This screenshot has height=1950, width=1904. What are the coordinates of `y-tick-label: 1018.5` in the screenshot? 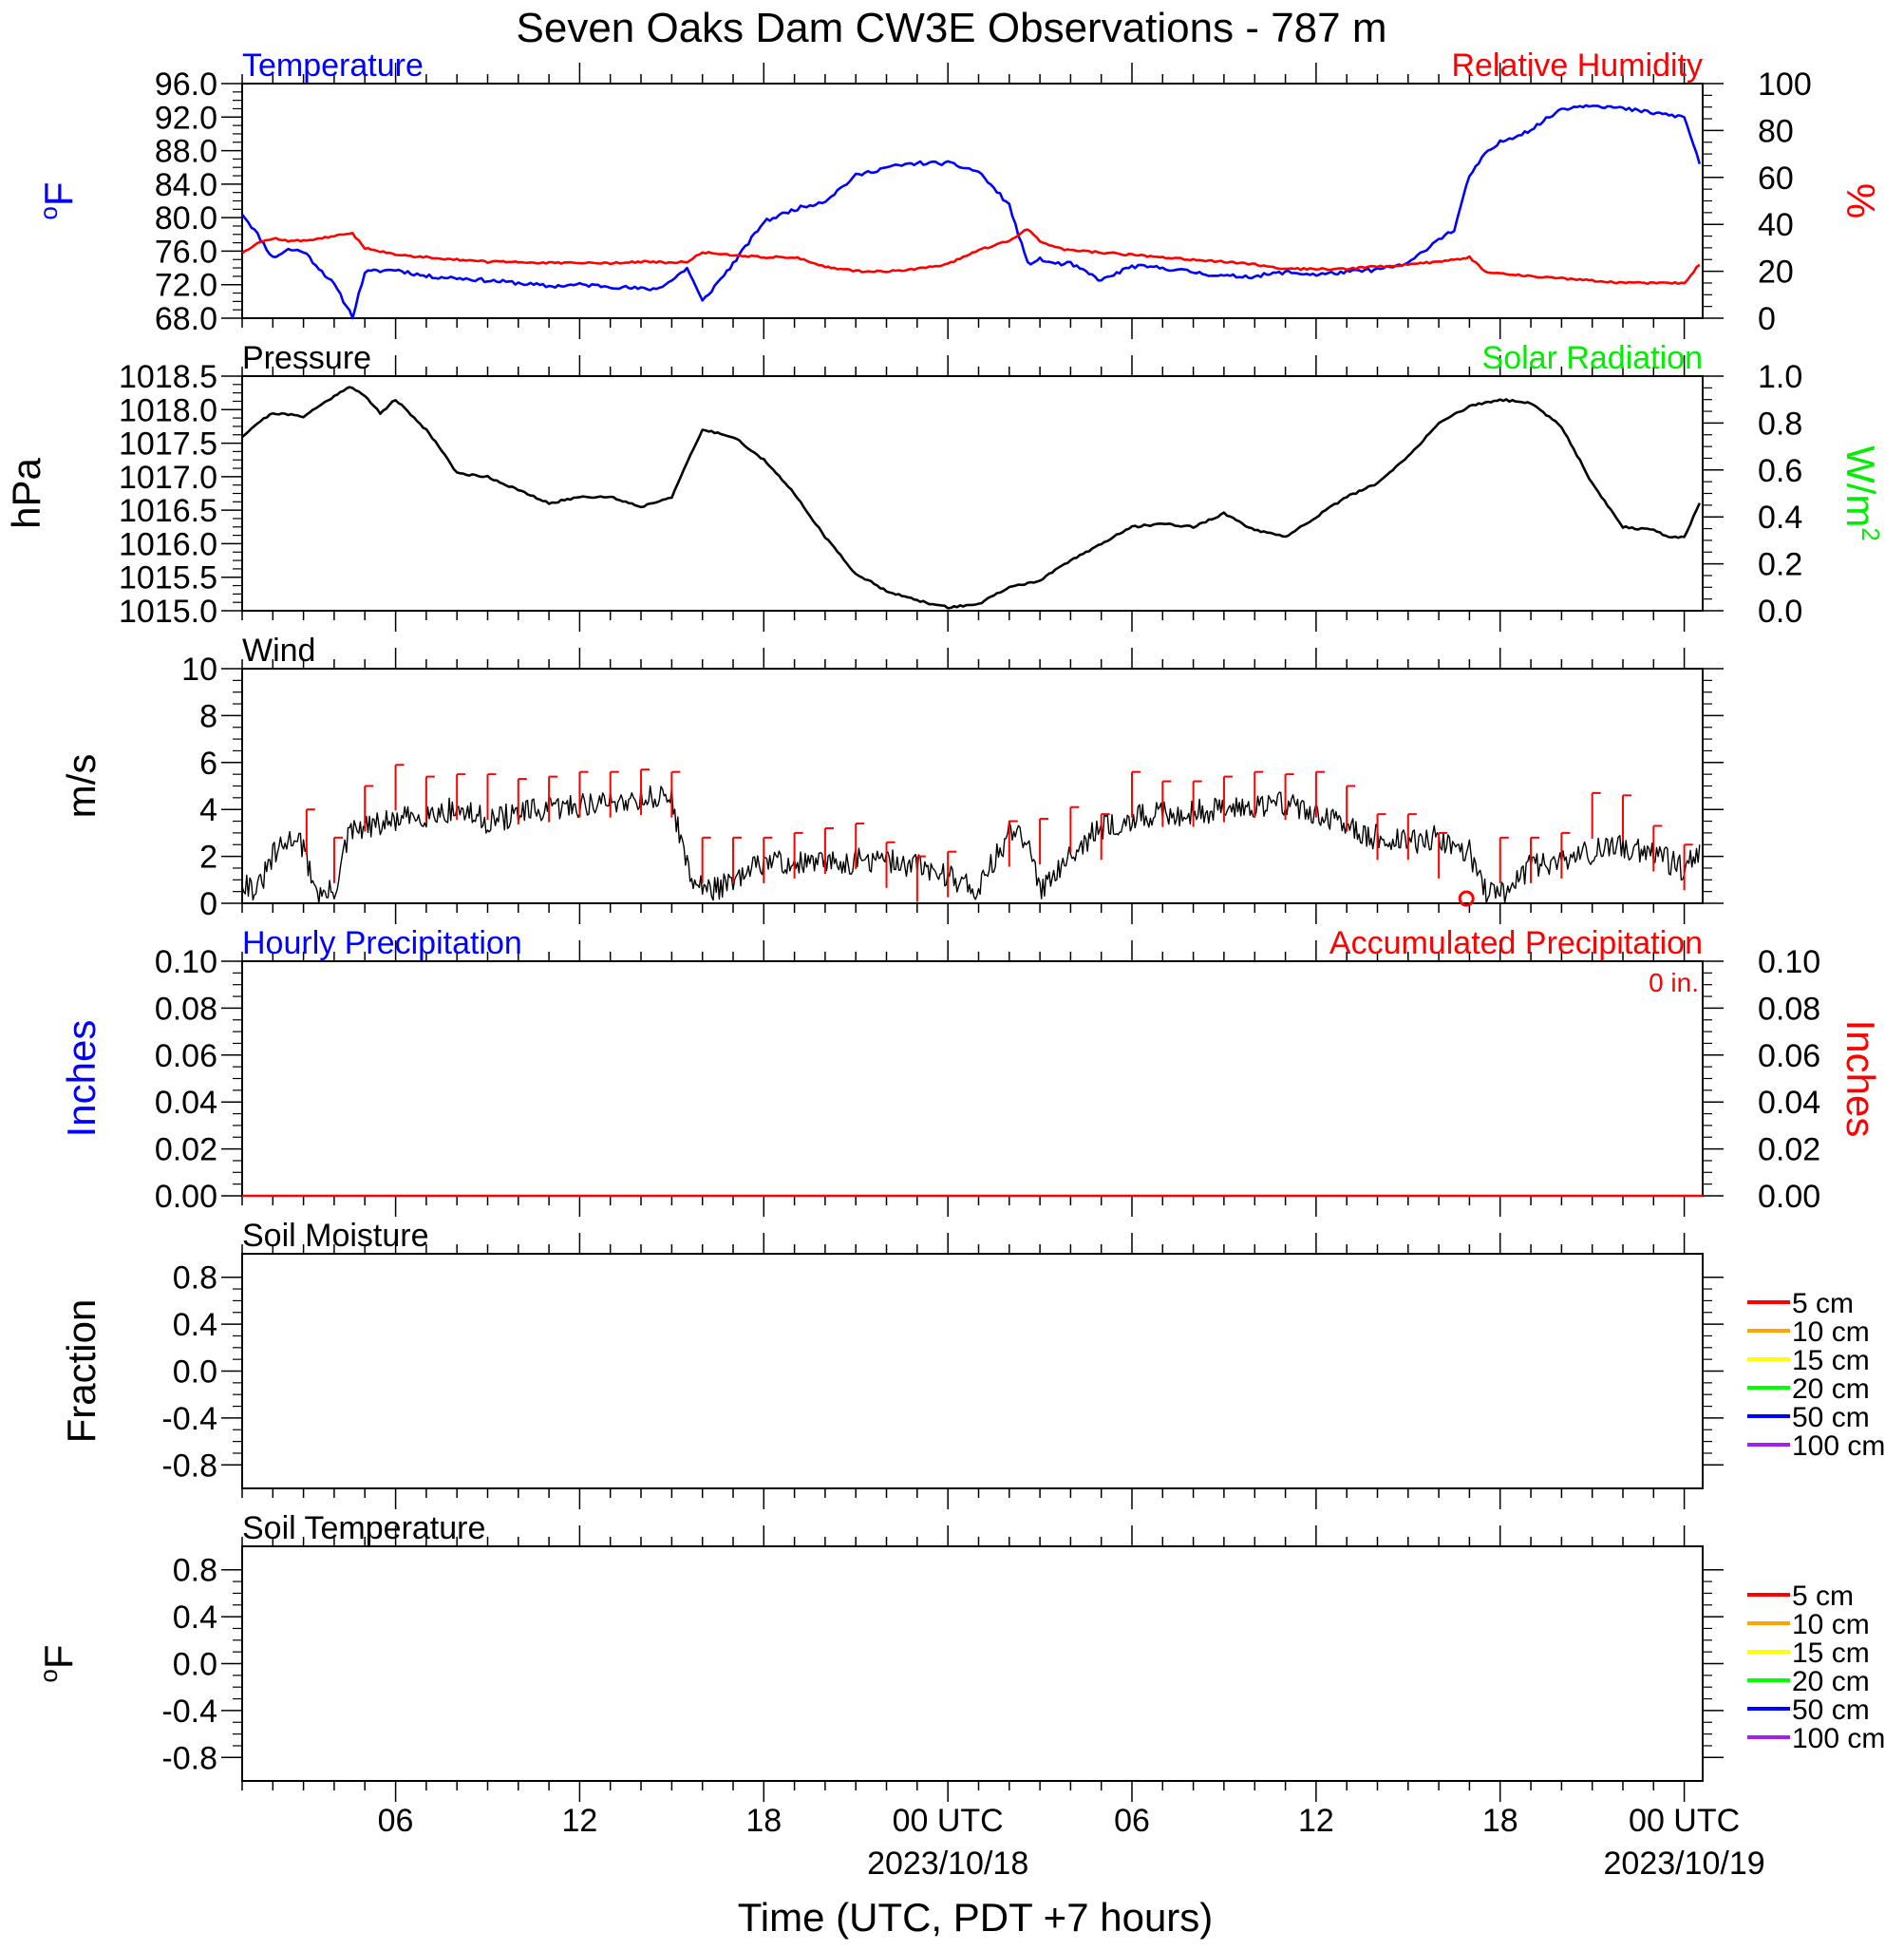 It's located at (168, 377).